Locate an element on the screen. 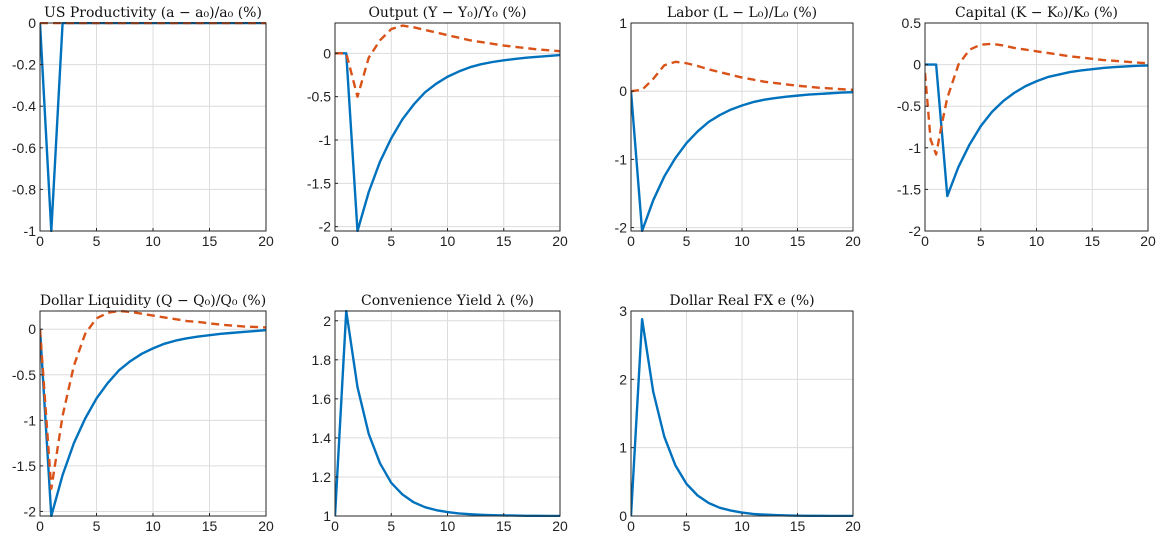 This screenshot has height=546, width=1164. y-tick-label: 3 is located at coordinates (623, 311).